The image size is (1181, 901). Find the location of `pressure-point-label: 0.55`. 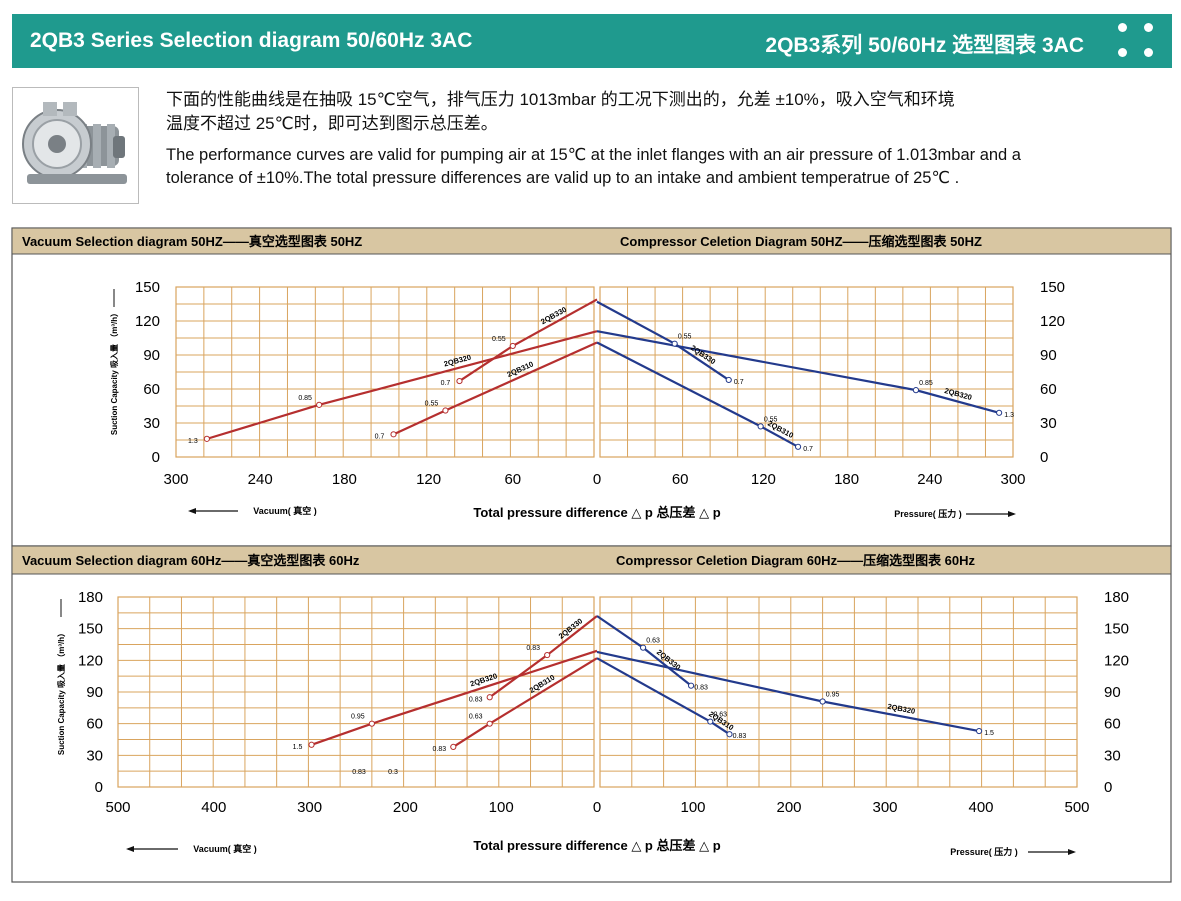

pressure-point-label: 0.55 is located at coordinates (685, 337).